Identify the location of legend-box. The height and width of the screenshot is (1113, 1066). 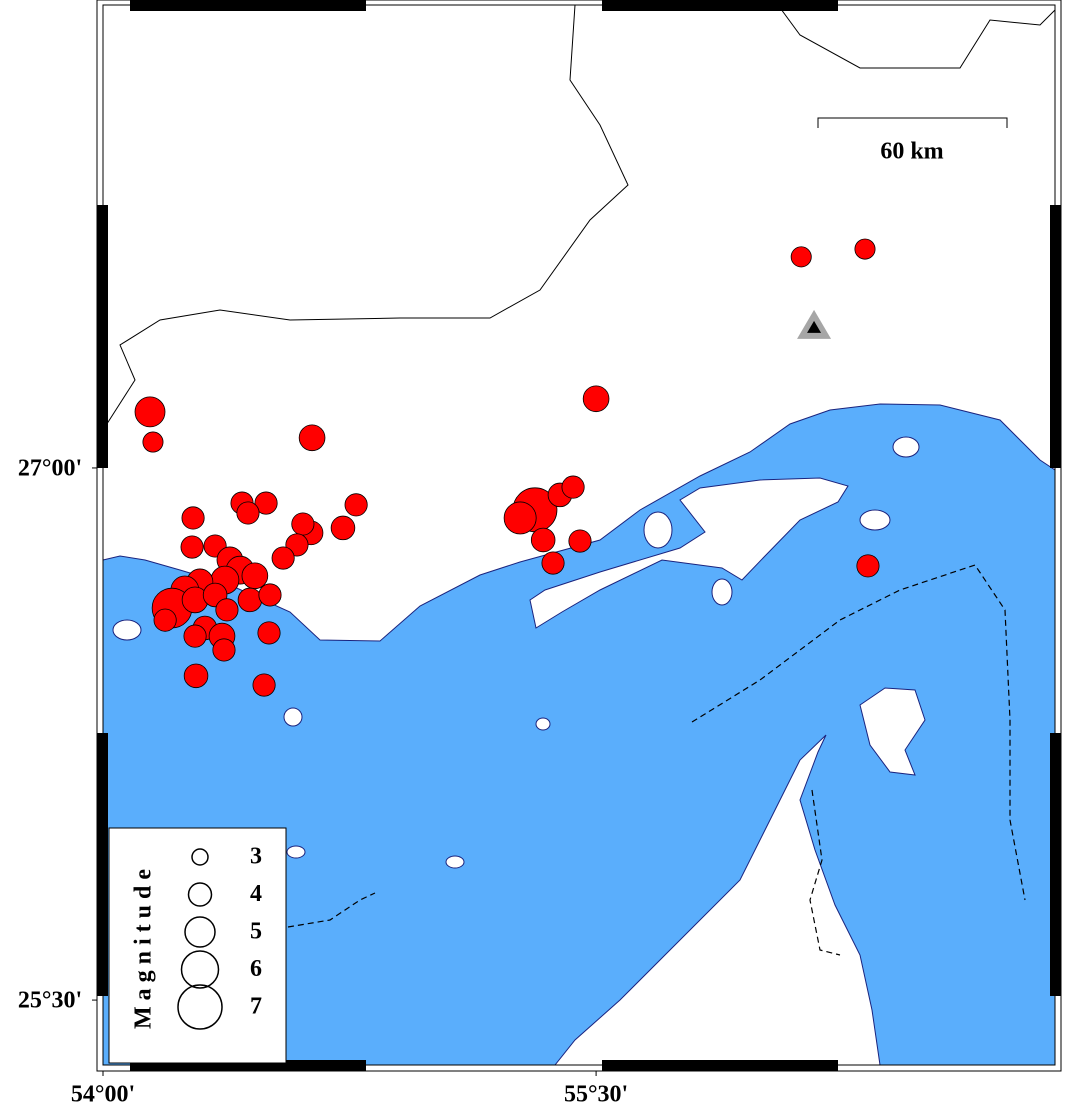
(197, 945).